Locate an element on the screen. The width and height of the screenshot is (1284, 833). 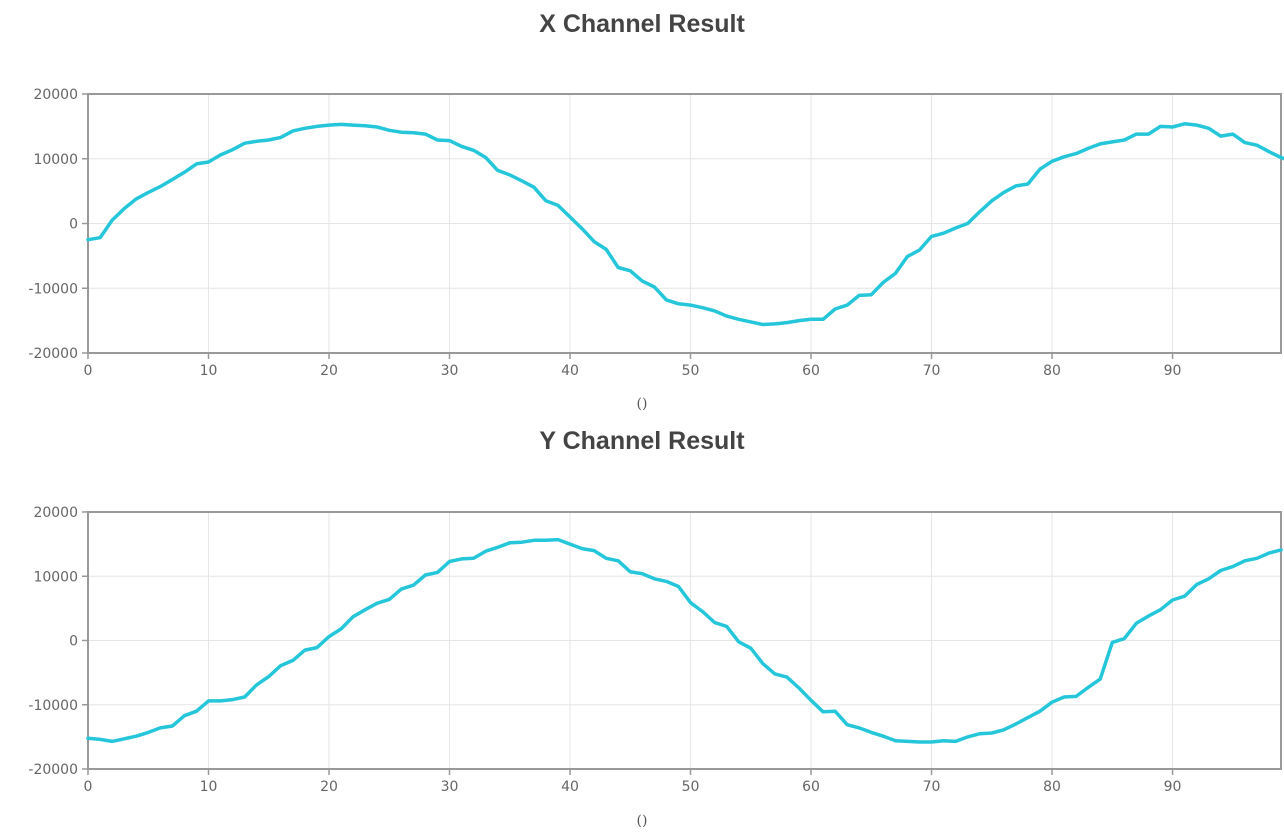
y-channel-xtick-label-0: 0 is located at coordinates (88, 787).